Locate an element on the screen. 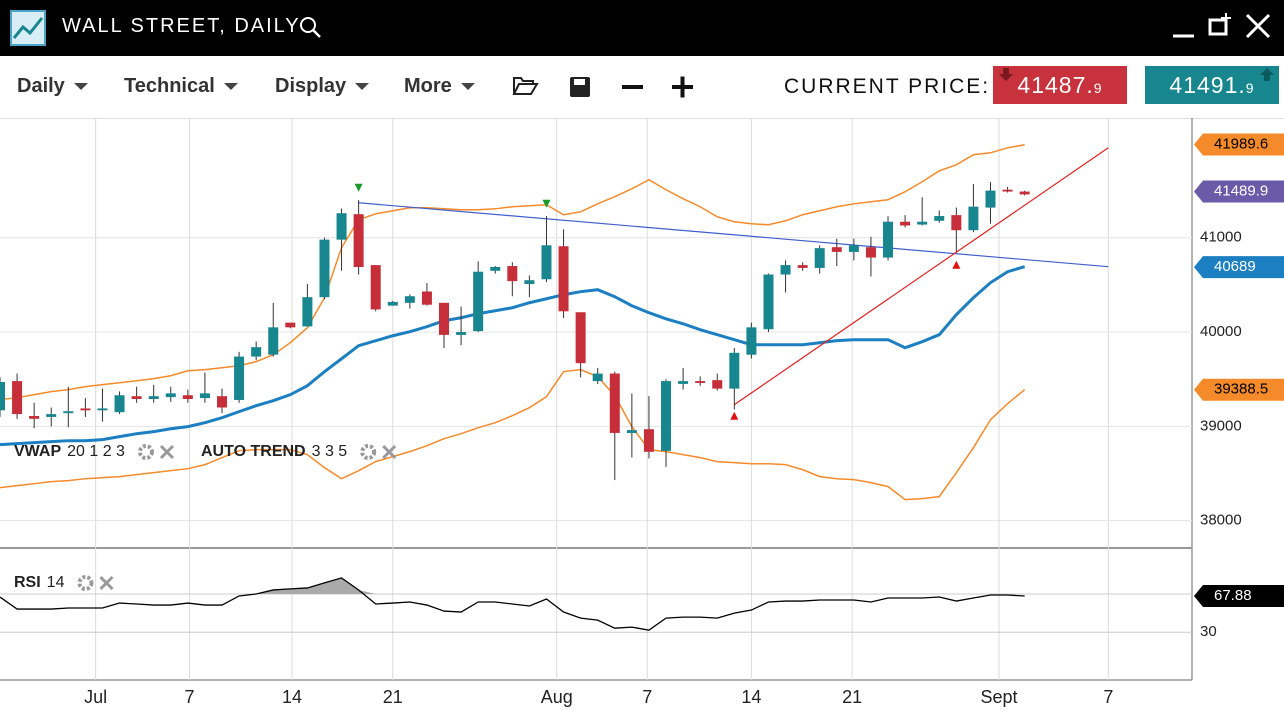  close-button is located at coordinates (1258, 26).